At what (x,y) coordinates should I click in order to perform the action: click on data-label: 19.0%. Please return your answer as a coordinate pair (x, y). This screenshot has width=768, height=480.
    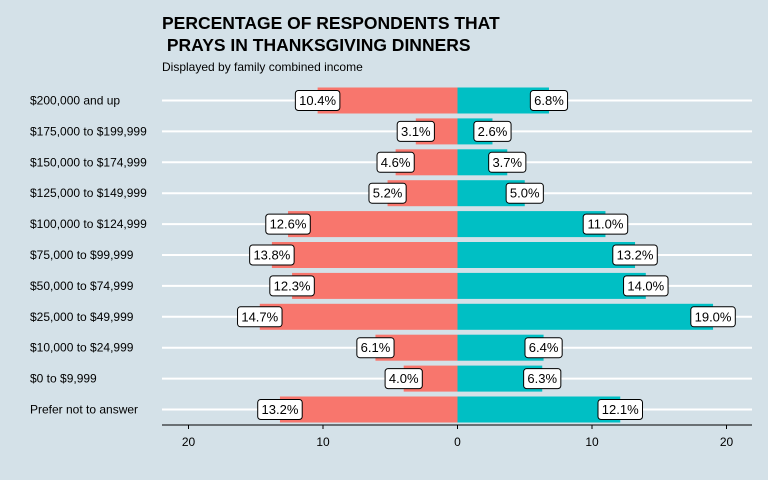
    Looking at the image, I should click on (713, 317).